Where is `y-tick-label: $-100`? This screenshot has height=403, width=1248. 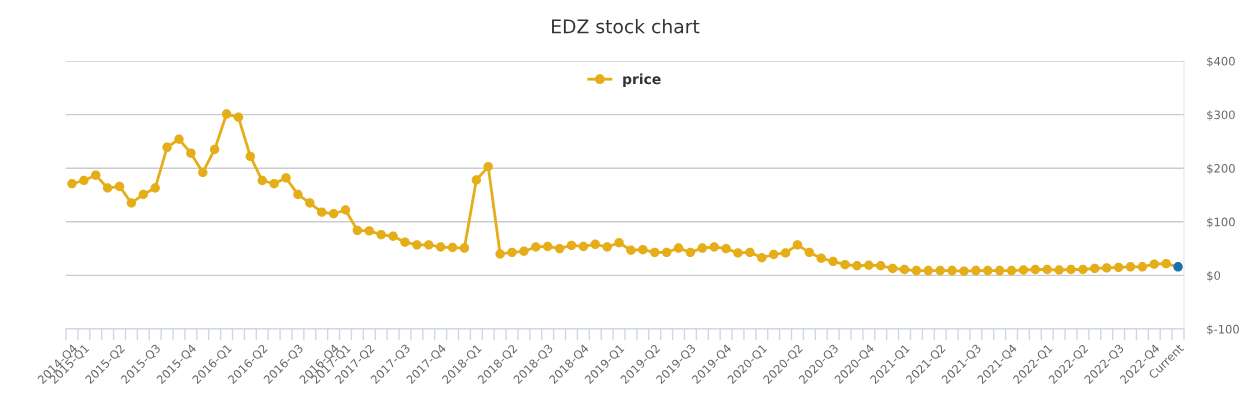
y-tick-label: $-100 is located at coordinates (1223, 330).